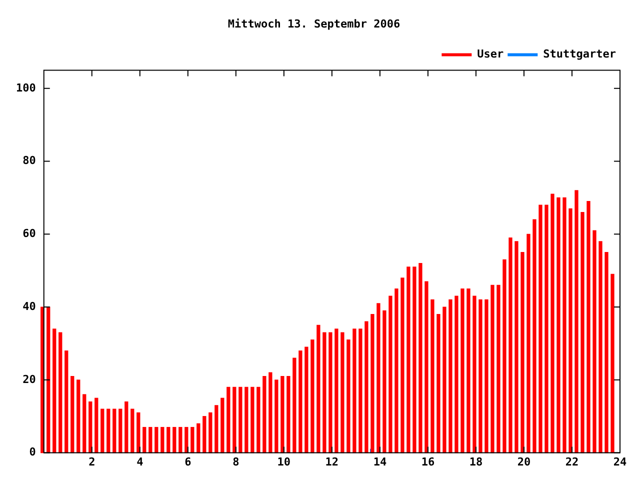 The width and height of the screenshot is (640, 480). Describe the element at coordinates (26, 87) in the screenshot. I see `y-tick-label: 100` at that location.